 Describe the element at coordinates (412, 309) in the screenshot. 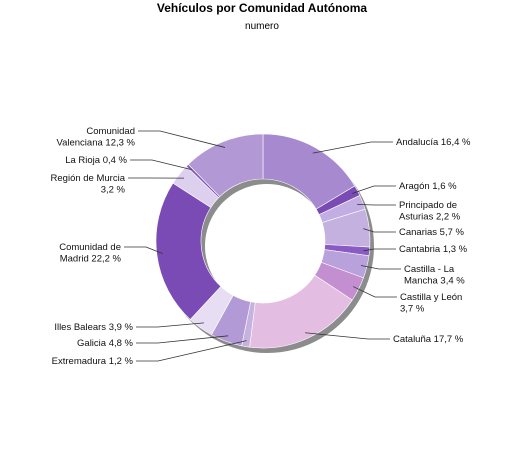

I see `slice-label-line: 3,7 %` at that location.